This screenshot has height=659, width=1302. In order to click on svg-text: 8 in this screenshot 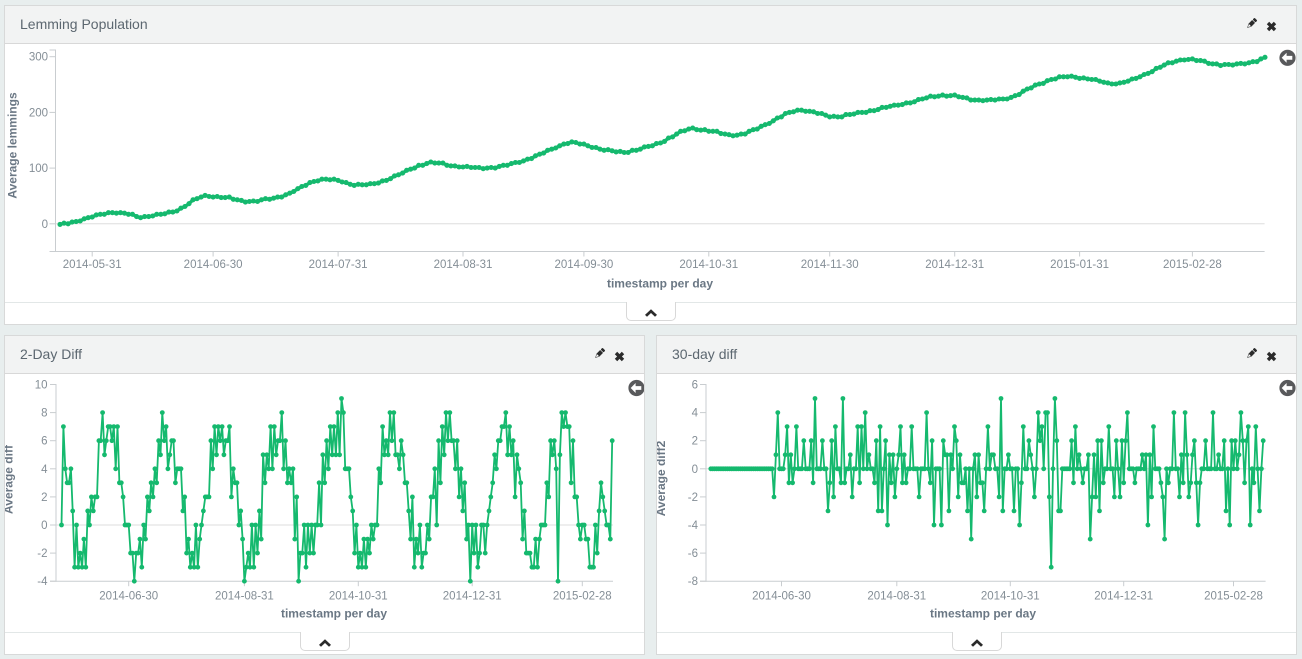, I will do `click(44, 414)`.